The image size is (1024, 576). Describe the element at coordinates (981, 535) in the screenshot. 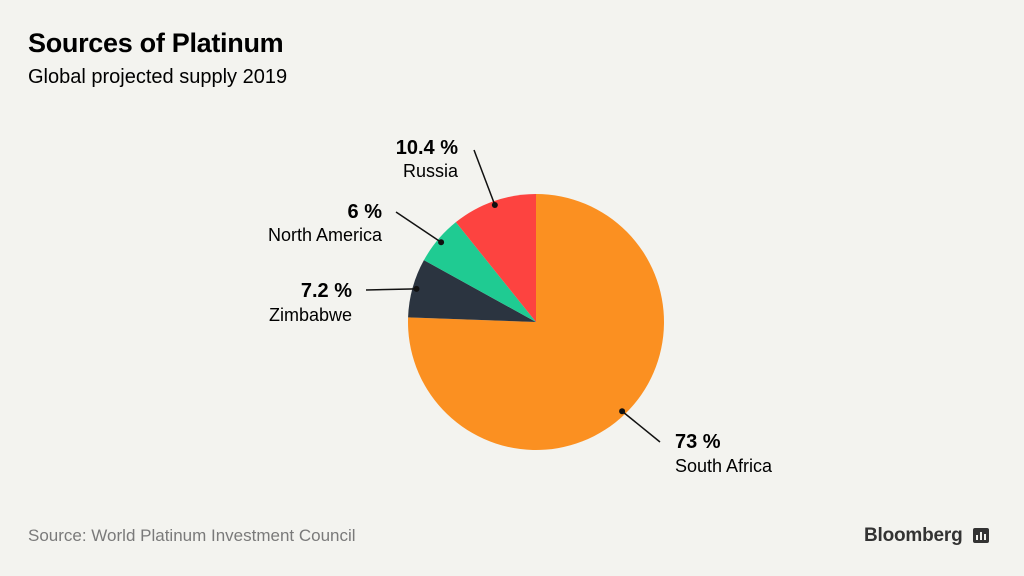

I see `bloomberg-chart-icon` at that location.